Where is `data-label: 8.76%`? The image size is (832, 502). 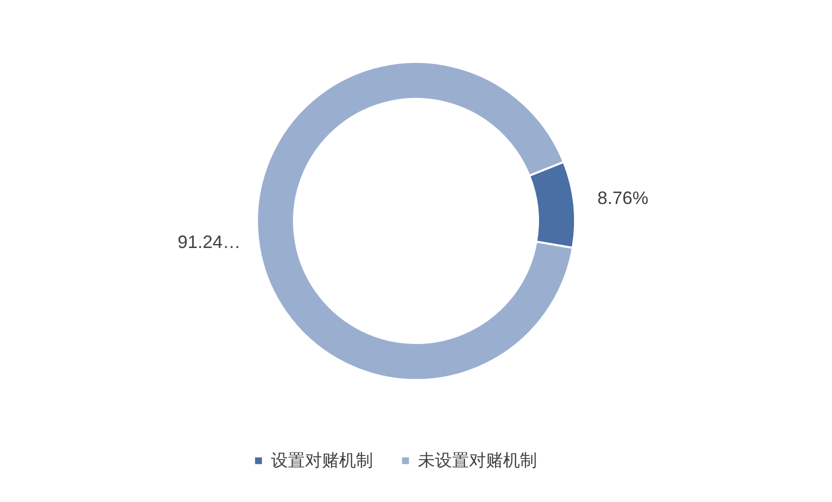 data-label: 8.76% is located at coordinates (622, 198).